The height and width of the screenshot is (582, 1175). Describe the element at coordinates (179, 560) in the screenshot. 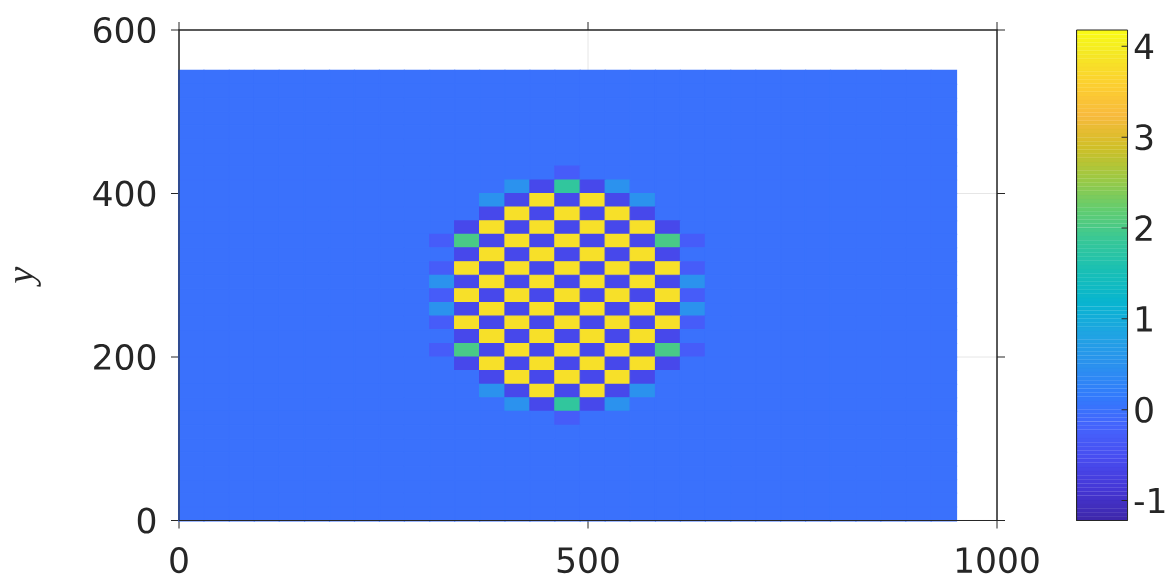

I see `x-tick-label: 0` at that location.